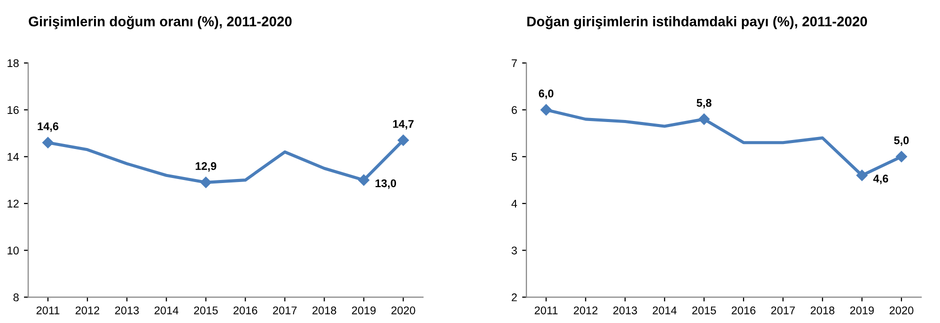 The image size is (940, 323). I want to click on y-tick-label: 14, so click(13, 157).